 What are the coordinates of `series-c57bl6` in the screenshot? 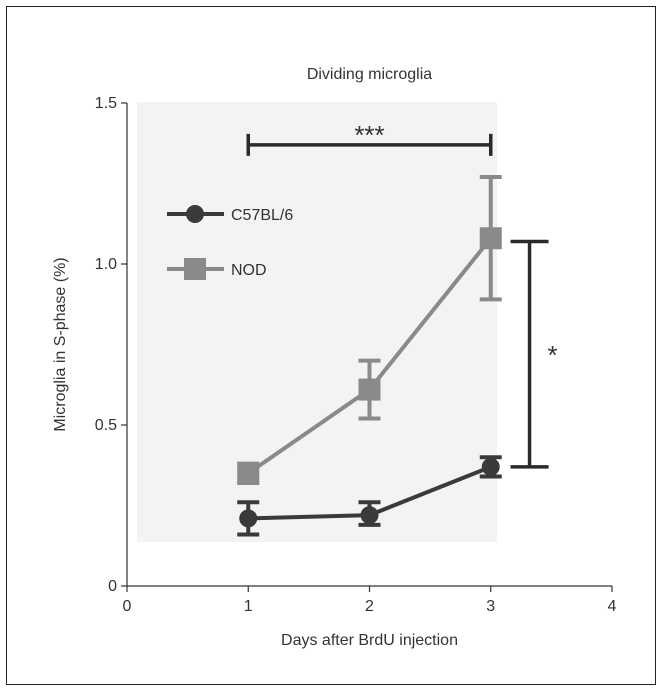 It's located at (369, 496).